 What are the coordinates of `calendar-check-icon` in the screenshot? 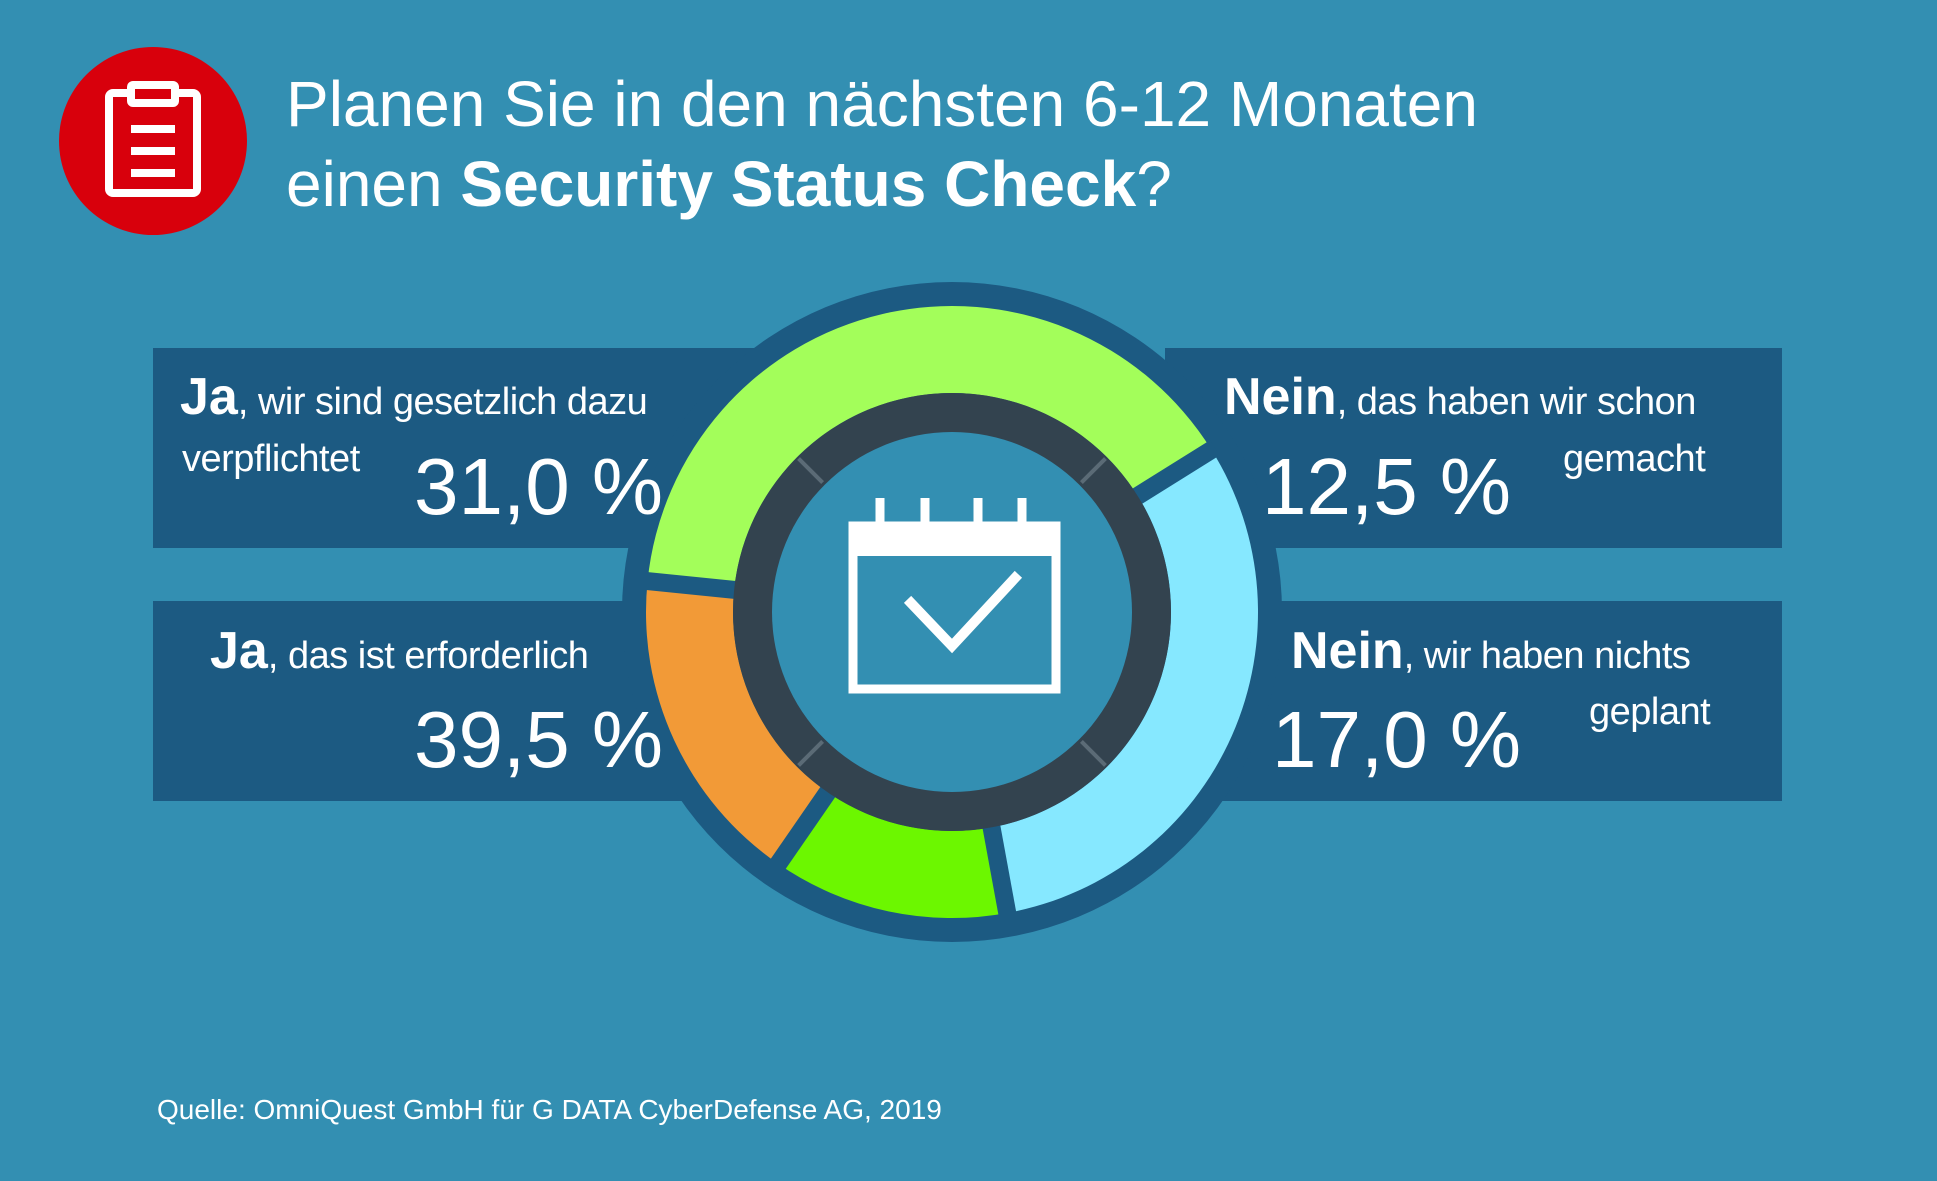 It's located at (954, 596).